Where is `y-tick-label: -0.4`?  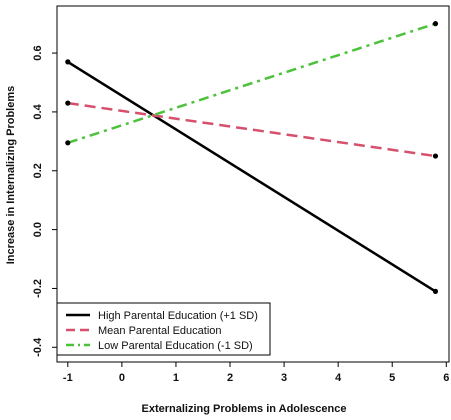
y-tick-label: -0.4 is located at coordinates (38, 347).